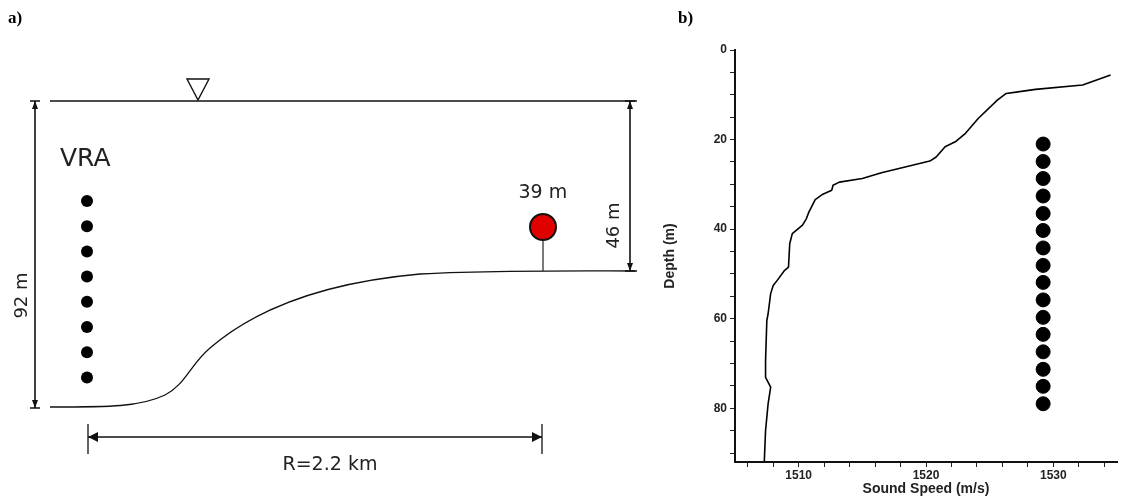 This screenshot has height=498, width=1125. Describe the element at coordinates (669, 256) in the screenshot. I see `y-axis-title: Depth (m)` at that location.